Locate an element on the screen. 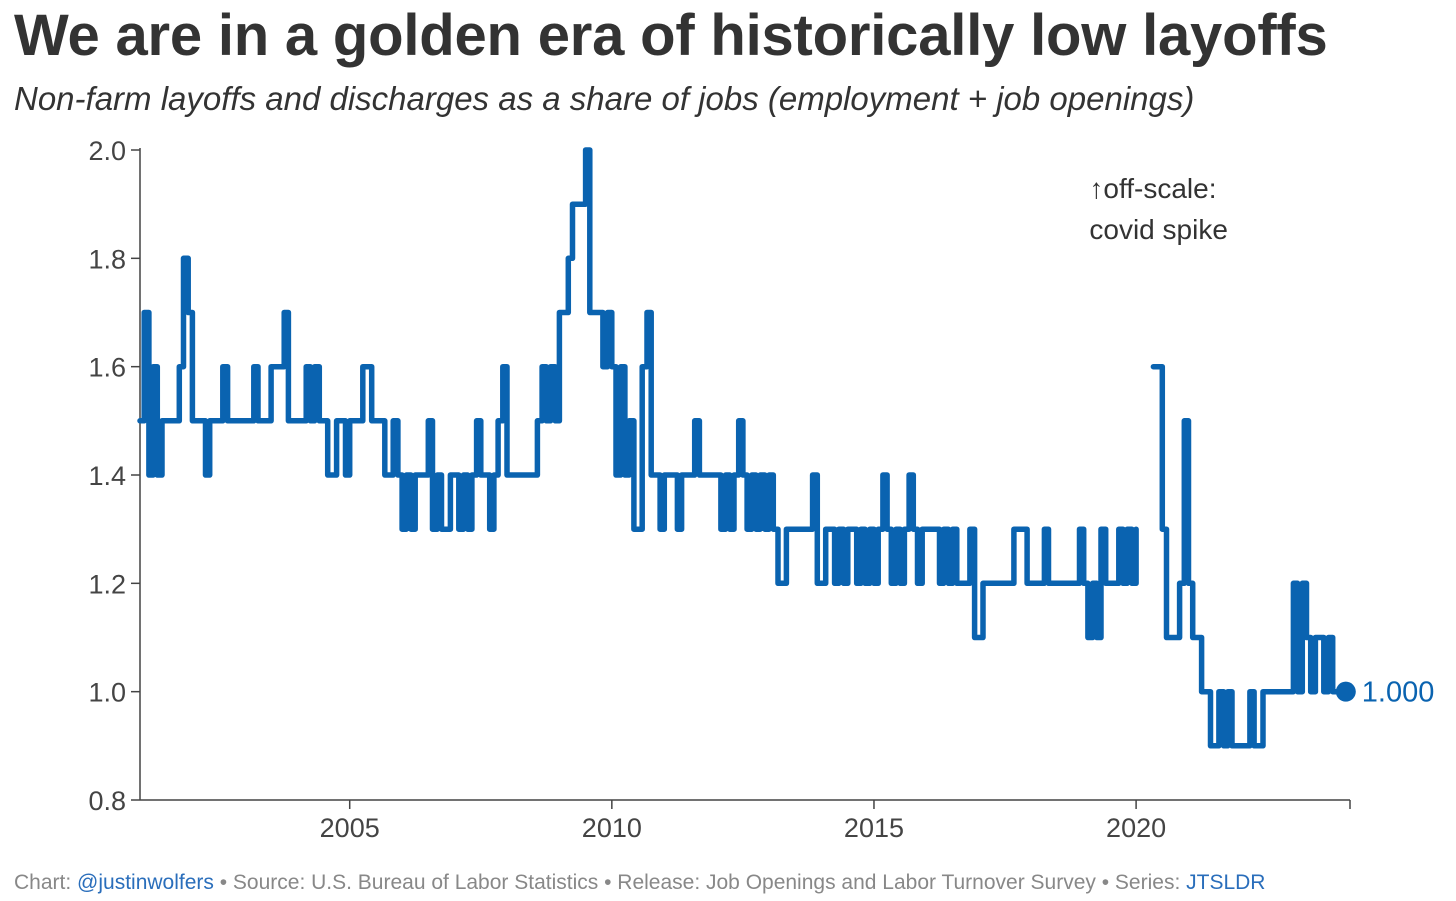 Image resolution: width=1456 pixels, height=901 pixels. end-point-marker is located at coordinates (1345, 691).